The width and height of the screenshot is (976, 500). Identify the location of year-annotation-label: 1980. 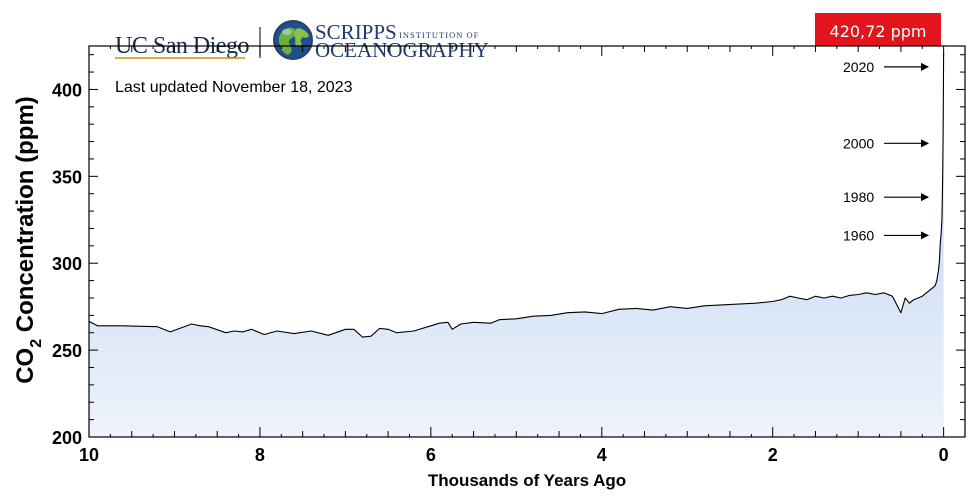
(858, 197).